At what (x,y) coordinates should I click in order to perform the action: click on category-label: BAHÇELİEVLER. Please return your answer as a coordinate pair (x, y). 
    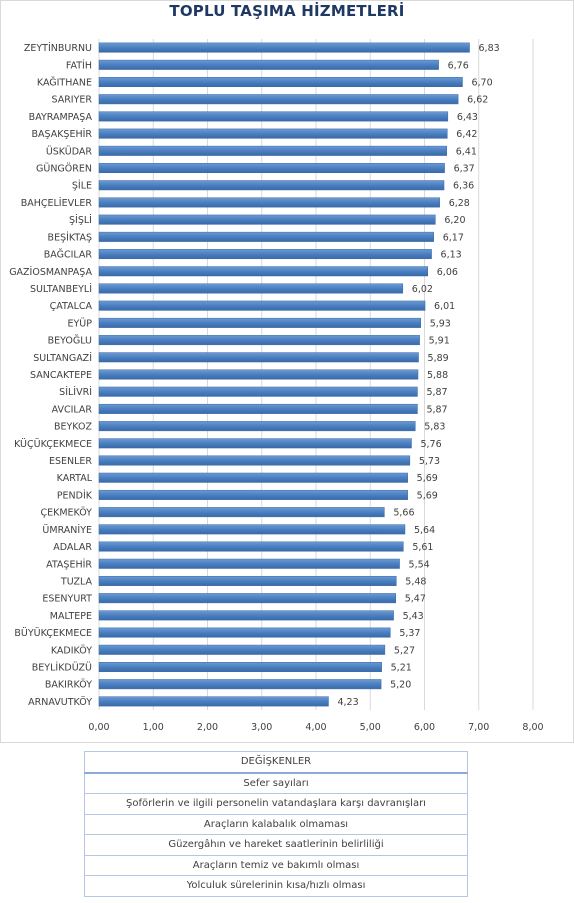
    Looking at the image, I should click on (57, 203).